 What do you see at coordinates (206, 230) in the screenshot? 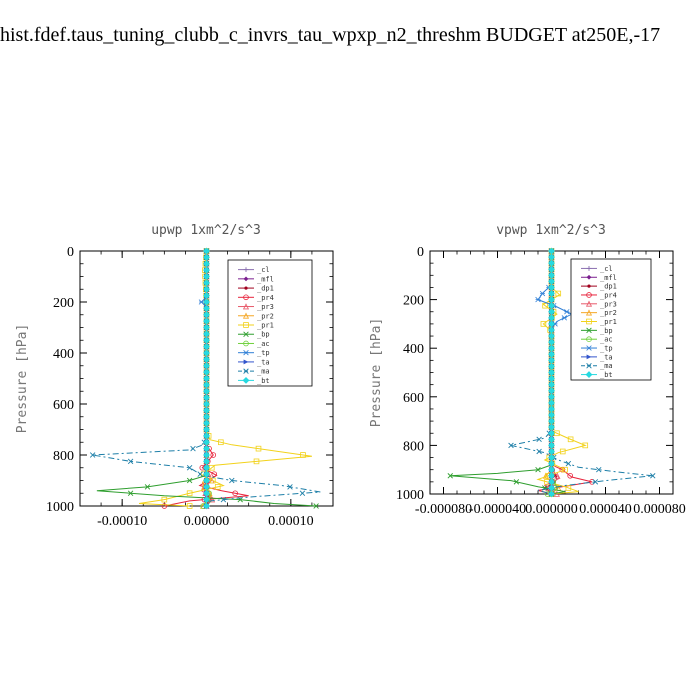
I see `chart-title: upwp 1xm^2/s^3` at bounding box center [206, 230].